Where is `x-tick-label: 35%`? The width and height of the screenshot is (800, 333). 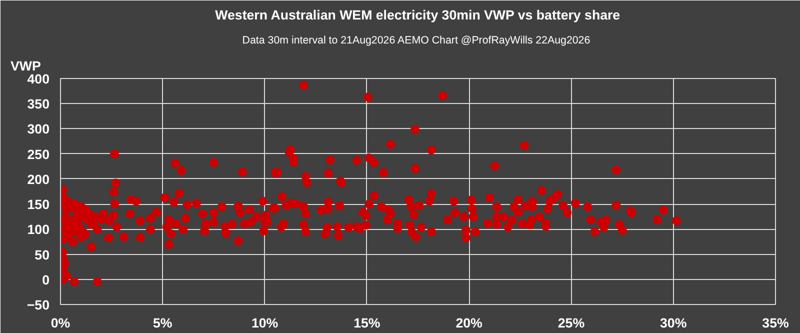
x-tick-label: 35% is located at coordinates (775, 323).